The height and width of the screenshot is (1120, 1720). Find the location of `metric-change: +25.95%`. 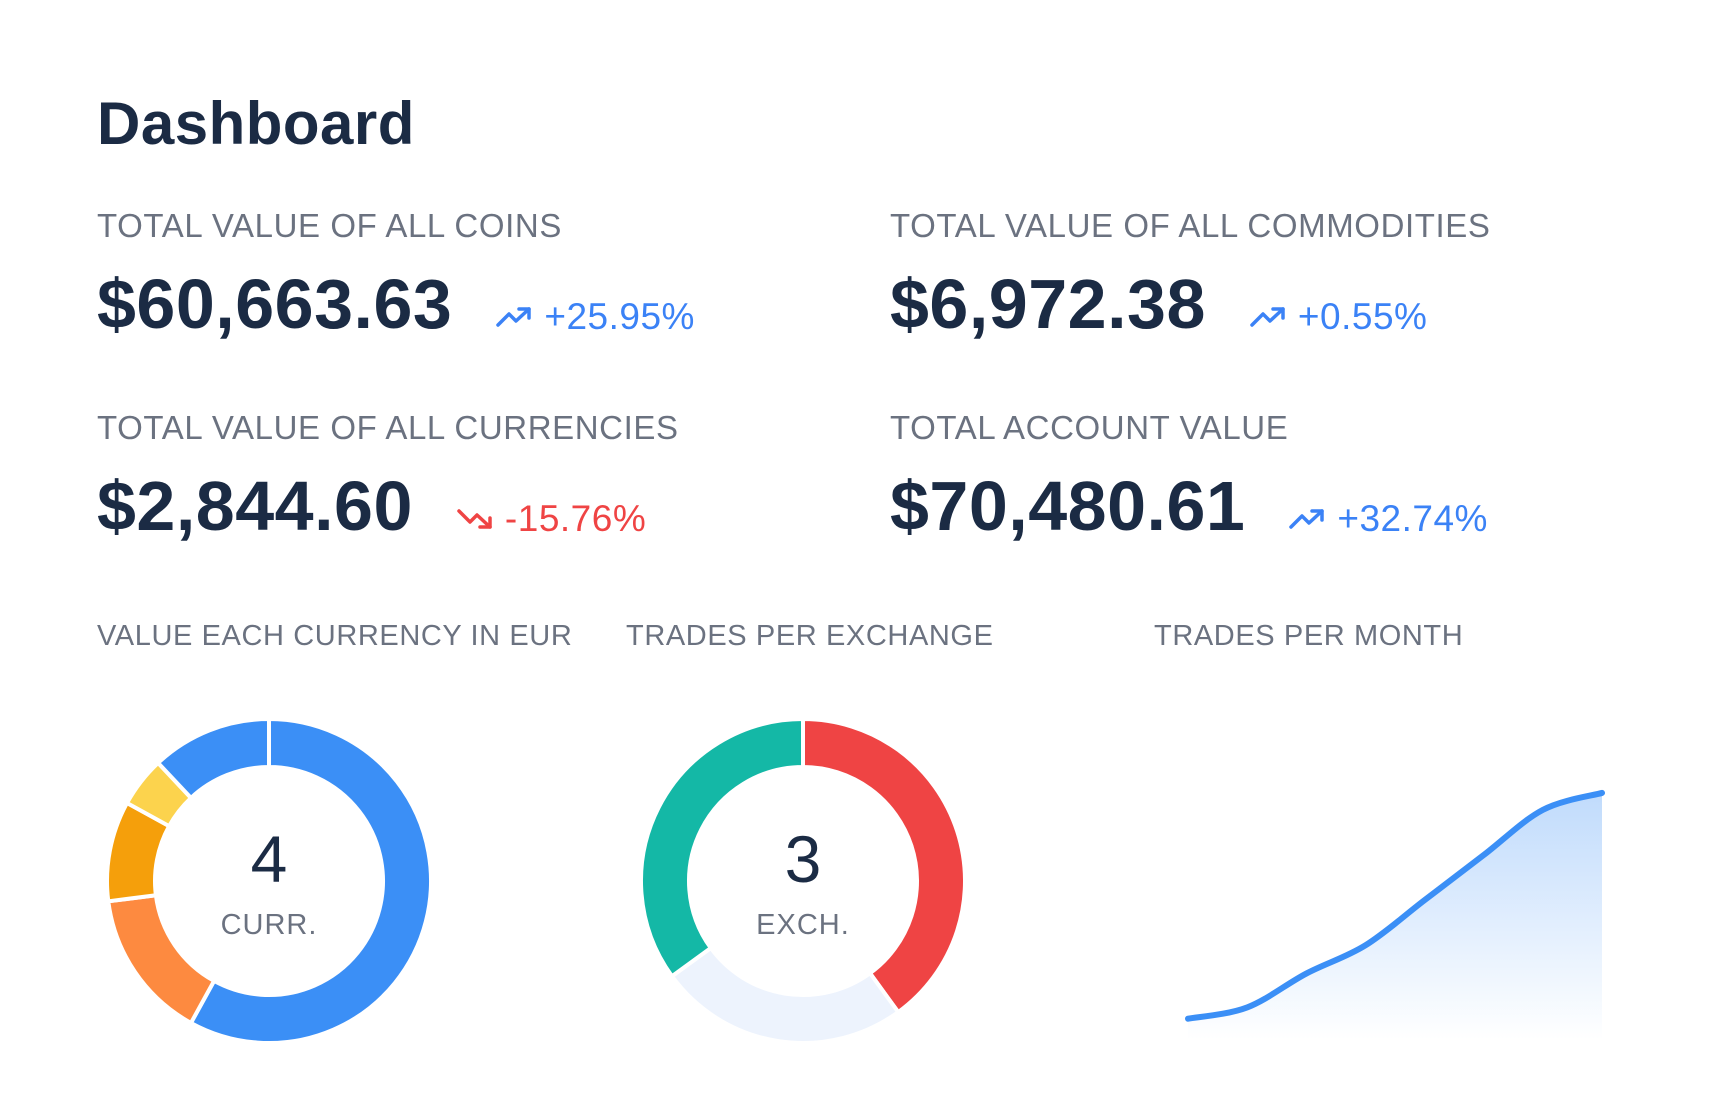

metric-change: +25.95% is located at coordinates (595, 317).